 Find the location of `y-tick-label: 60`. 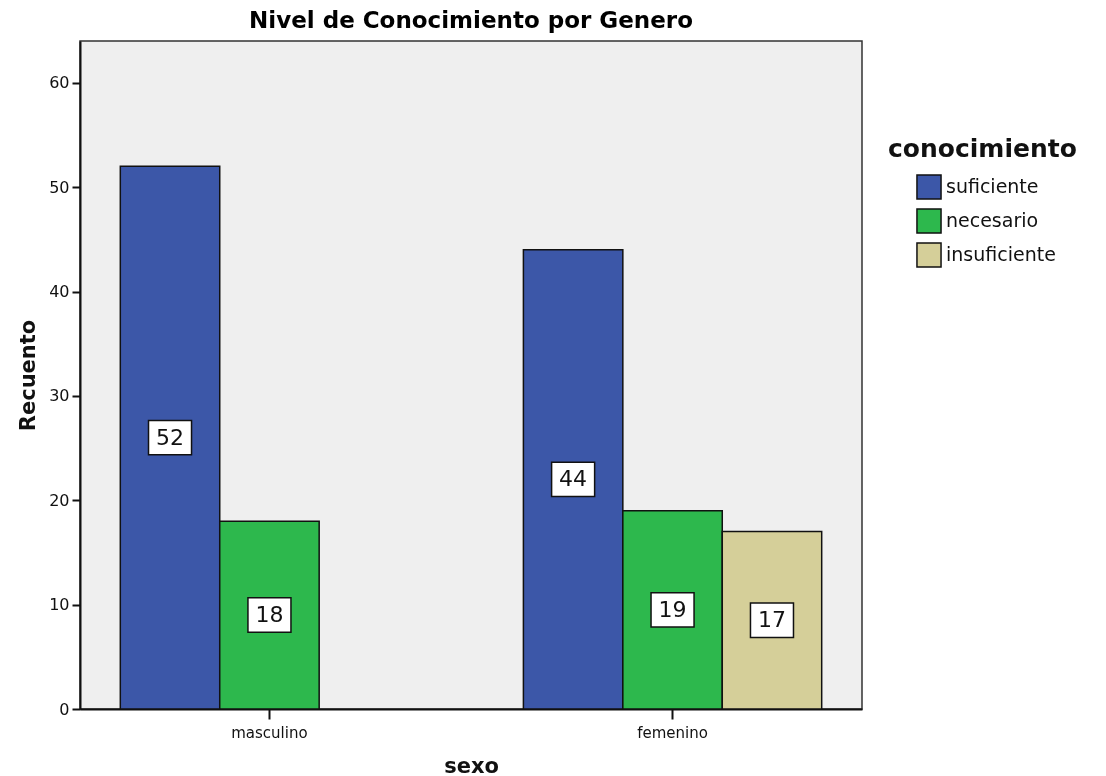

y-tick-label: 60 is located at coordinates (59, 83).